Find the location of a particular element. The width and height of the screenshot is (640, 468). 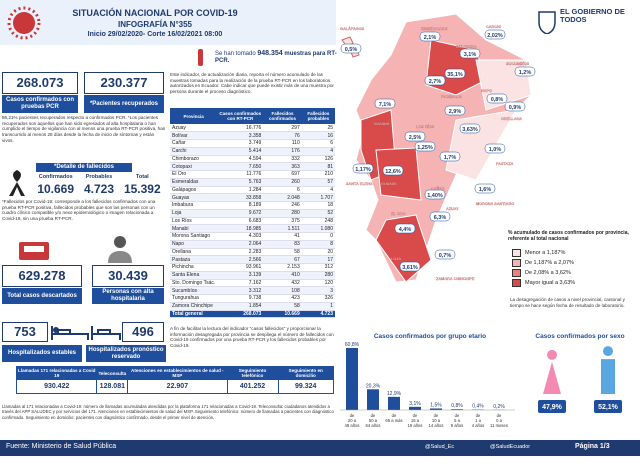

services-value: 930.422 is located at coordinates (56, 386).